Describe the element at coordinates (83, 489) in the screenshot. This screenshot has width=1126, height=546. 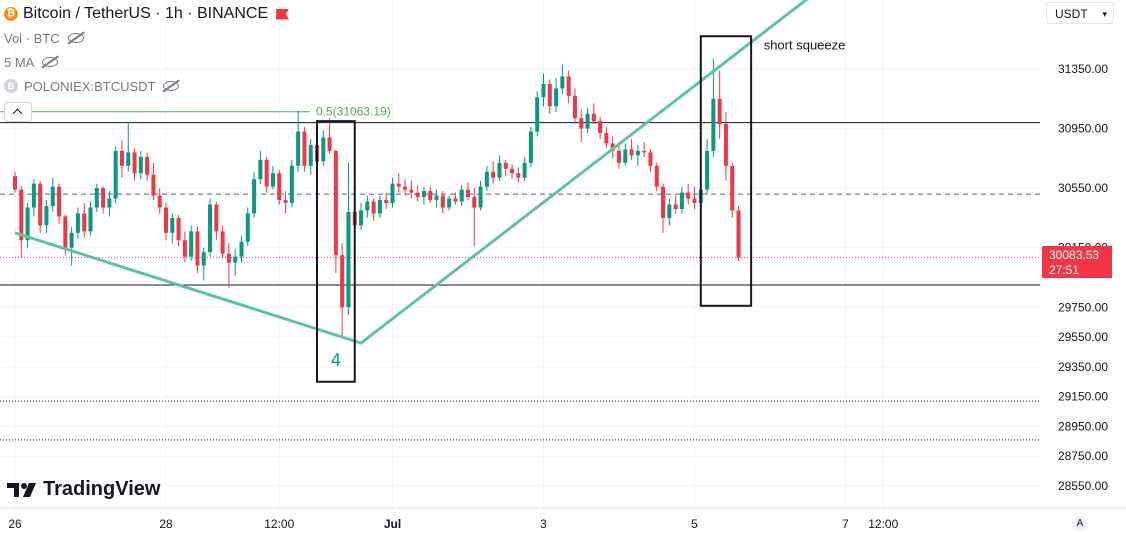
I see `tradingview-logo: TradingView` at that location.